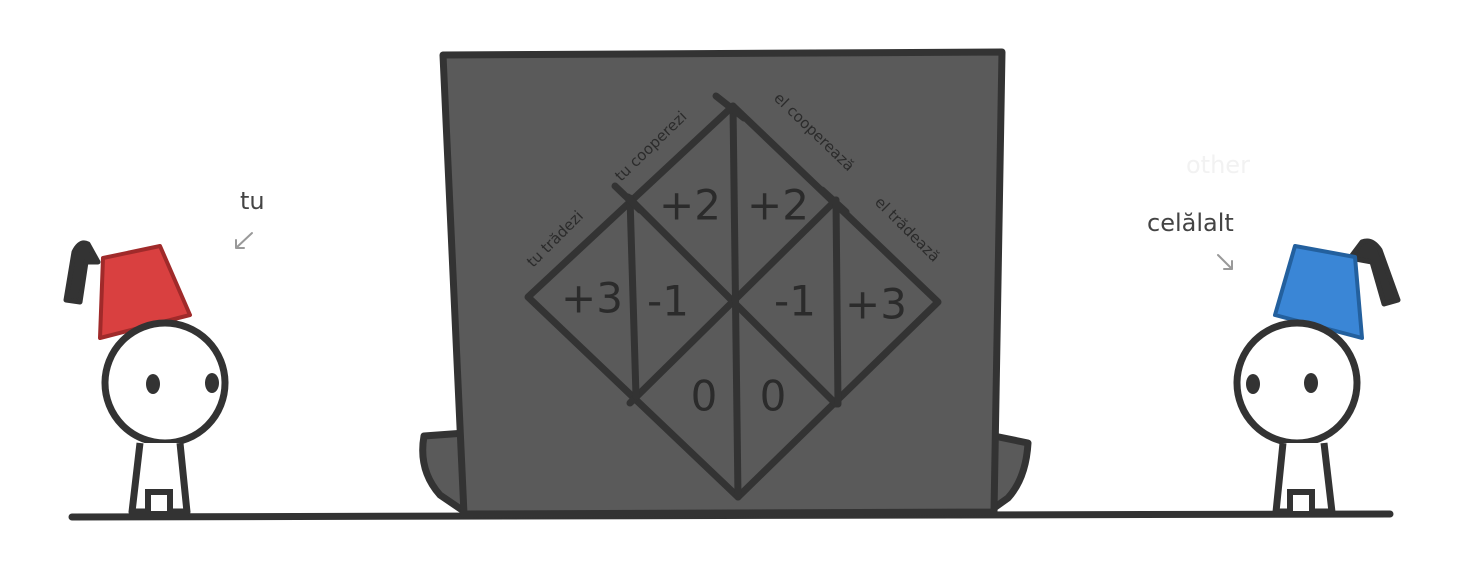  Describe the element at coordinates (778, 205) in the screenshot. I see `payoff-cc-them: +2` at that location.